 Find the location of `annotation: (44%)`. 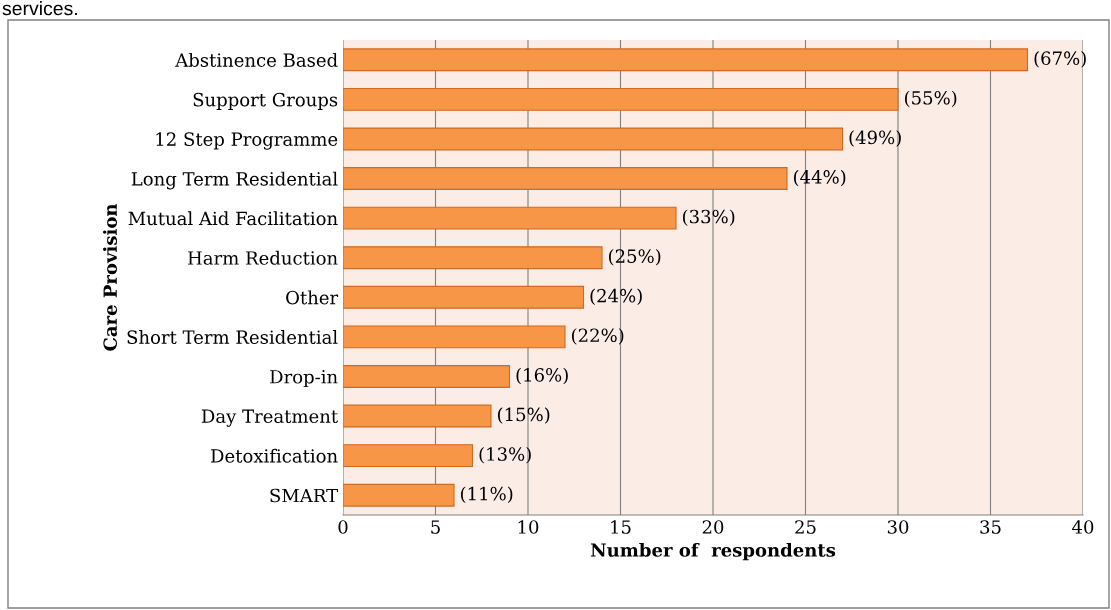

annotation: (44%) is located at coordinates (819, 178).